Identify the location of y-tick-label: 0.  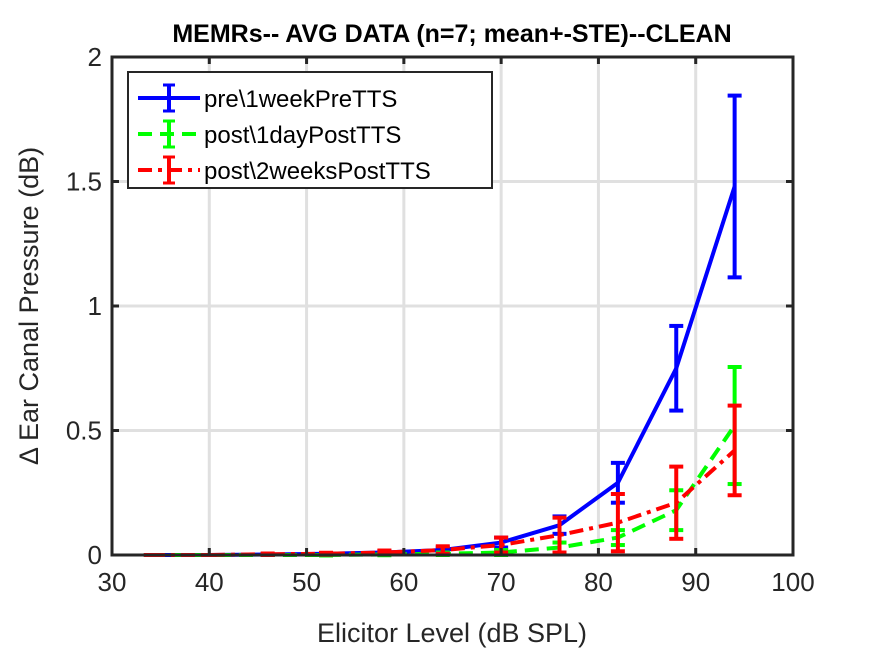
(95, 555).